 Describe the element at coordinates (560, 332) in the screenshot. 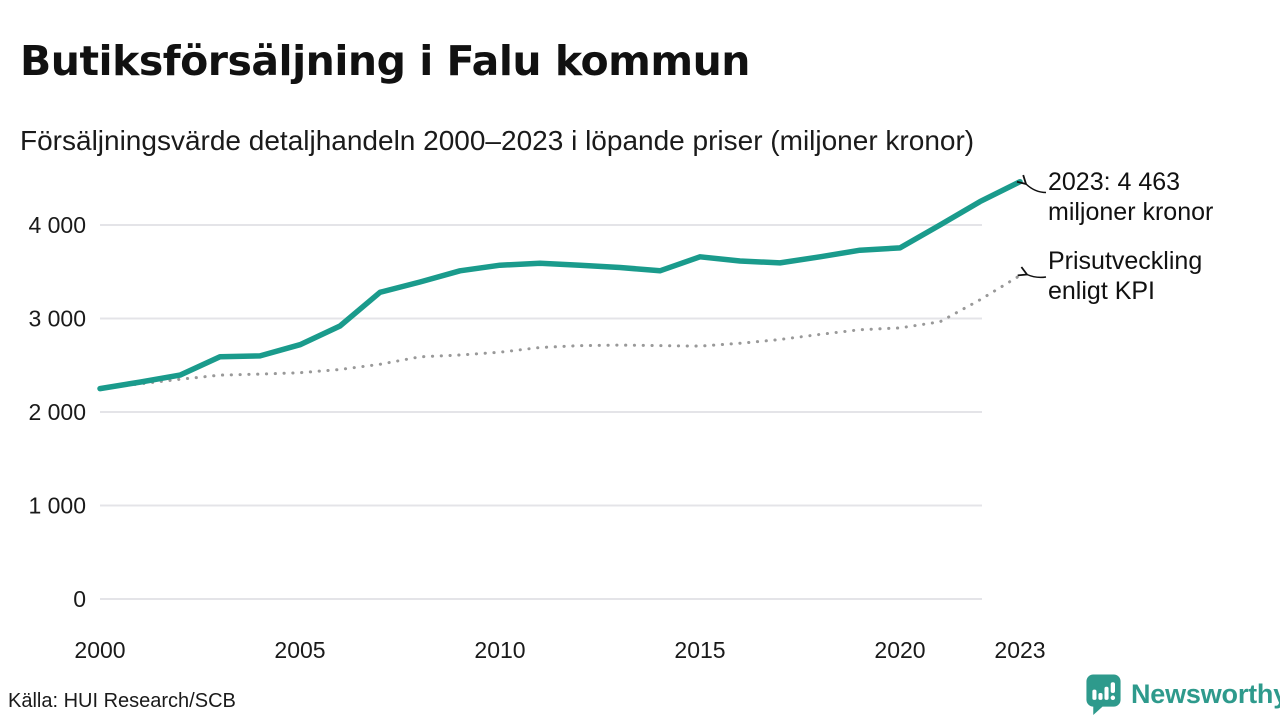

I see `kpi-dotted-line` at that location.